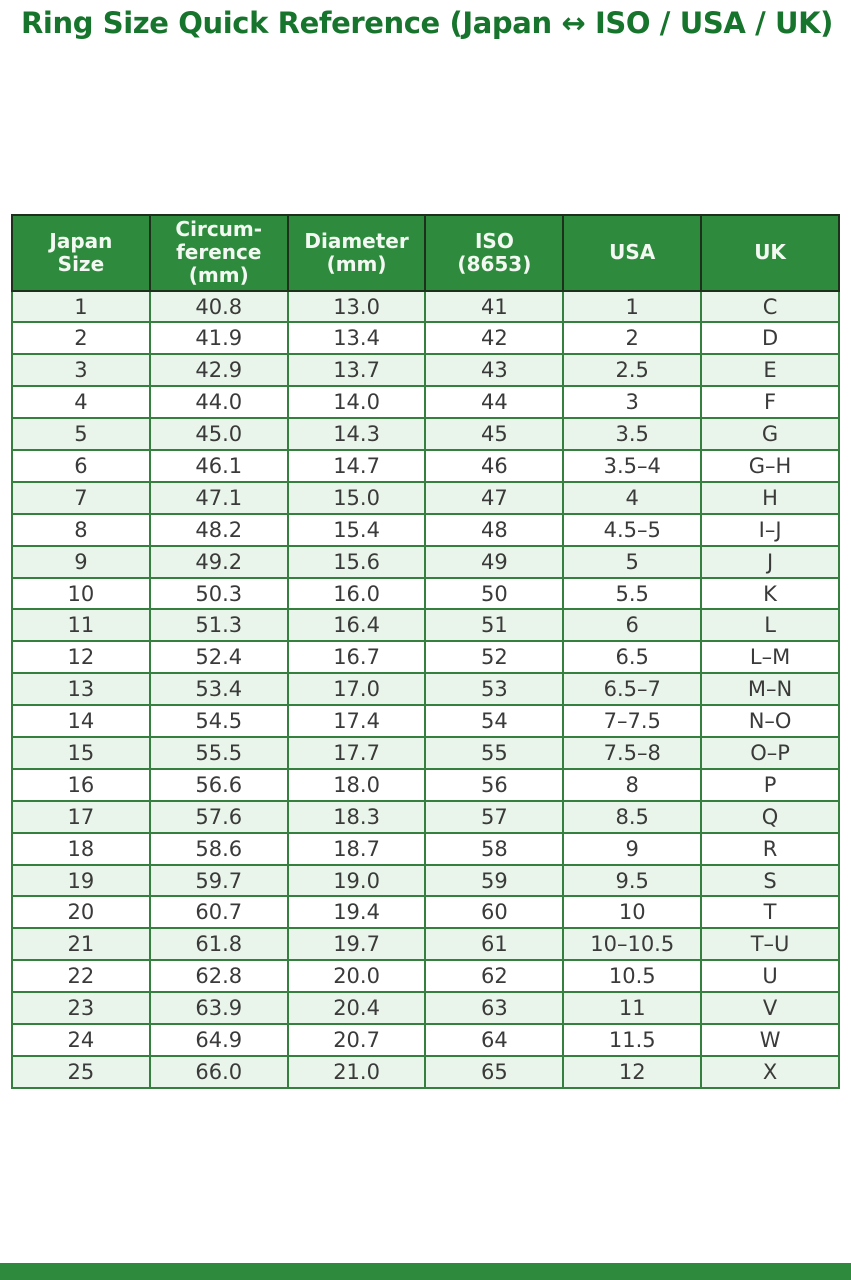  I want to click on table-cell: 41, so click(494, 306).